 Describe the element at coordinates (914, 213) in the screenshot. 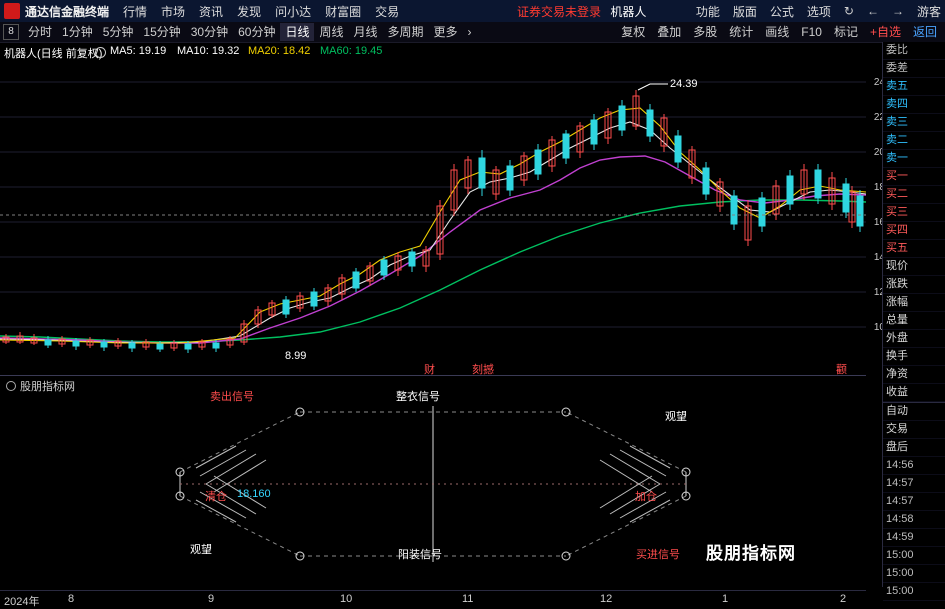

I see `buy-3-row: 买三` at that location.